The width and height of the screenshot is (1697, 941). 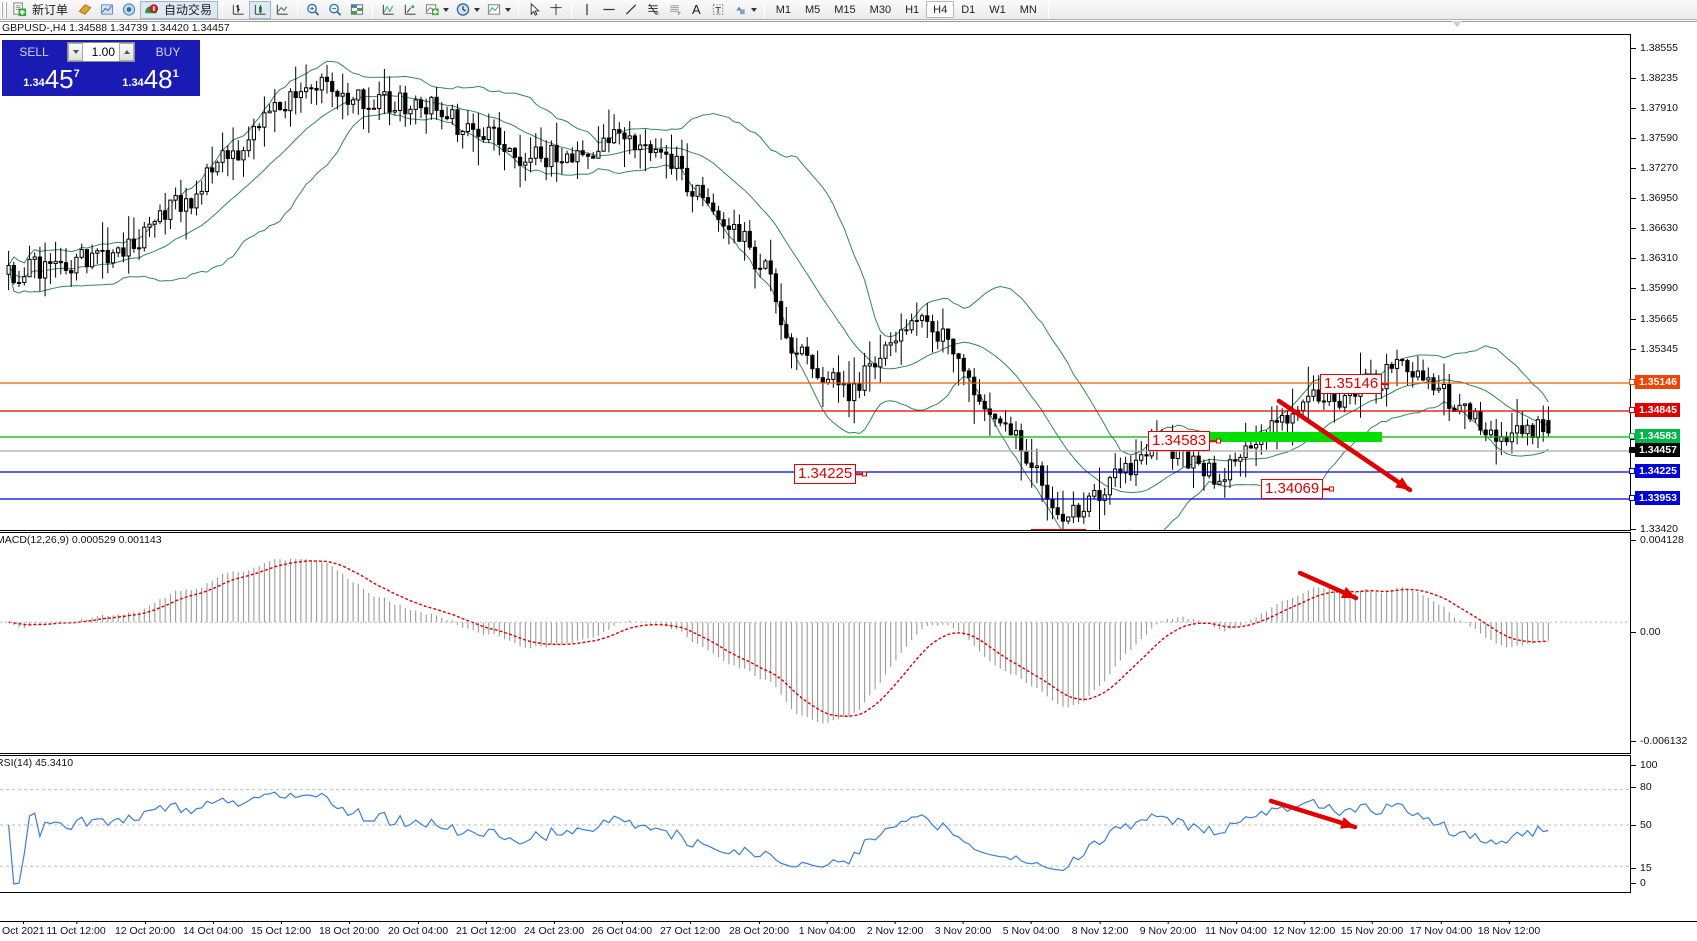 What do you see at coordinates (410, 10) in the screenshot?
I see `objects-icon` at bounding box center [410, 10].